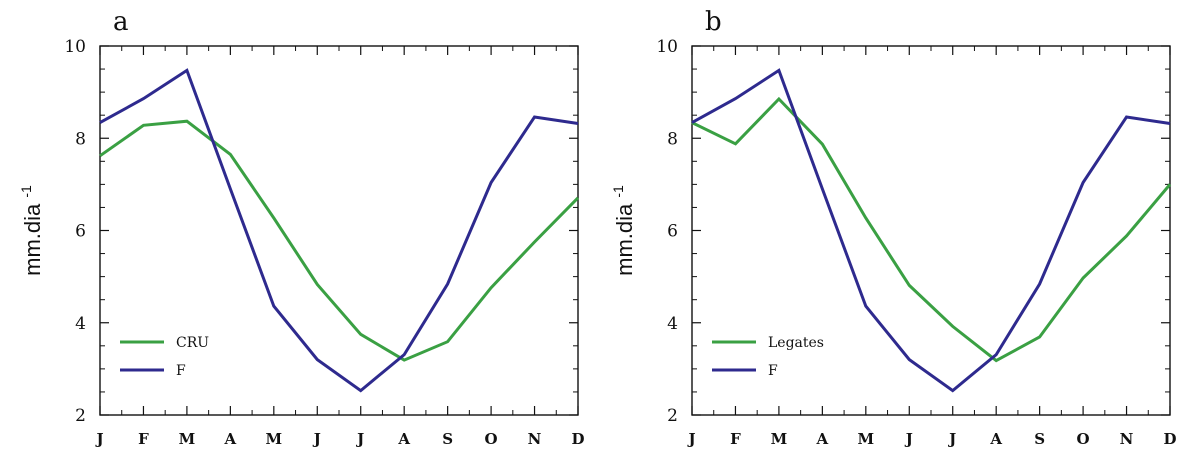 This screenshot has height=463, width=1185. Describe the element at coordinates (192, 343) in the screenshot. I see `legend-label: CRU` at that location.